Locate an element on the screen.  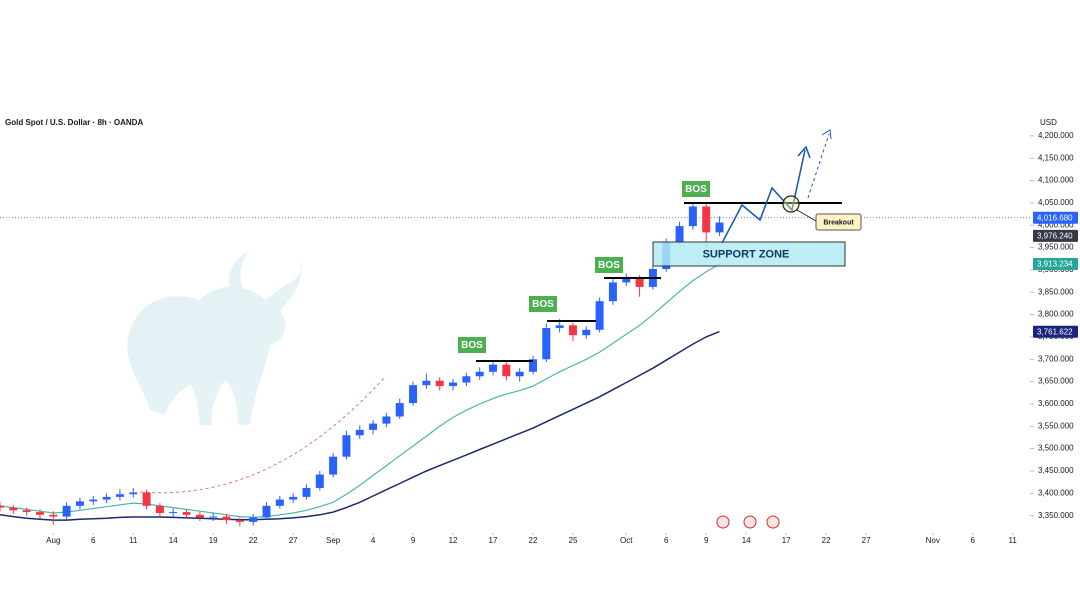
y-tick-label: 4,050.000 is located at coordinates (1056, 202).